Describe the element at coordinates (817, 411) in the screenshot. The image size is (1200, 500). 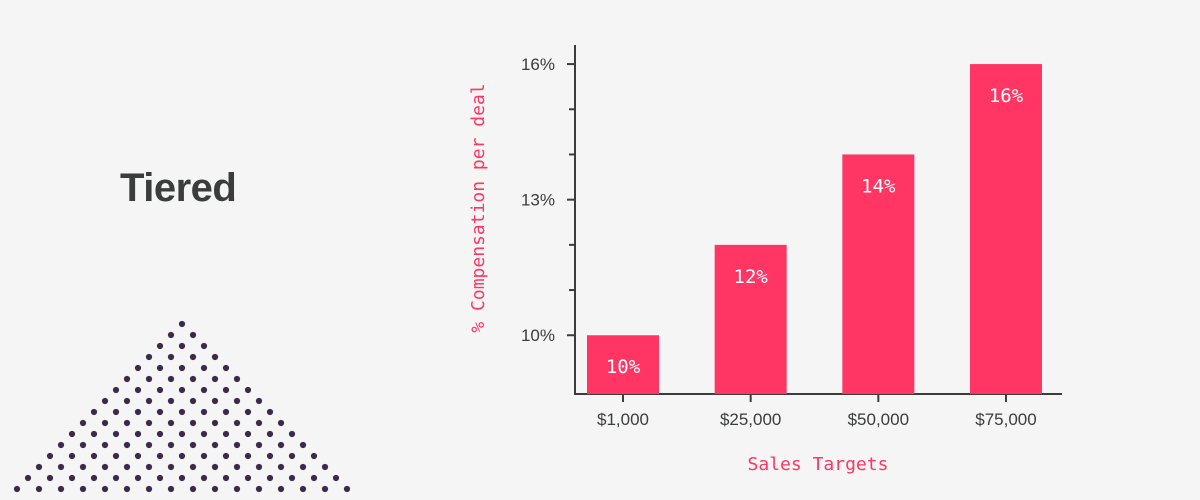
I see `x-axis-ticks: $1,000 $25,000 $50,000 $75,000` at that location.